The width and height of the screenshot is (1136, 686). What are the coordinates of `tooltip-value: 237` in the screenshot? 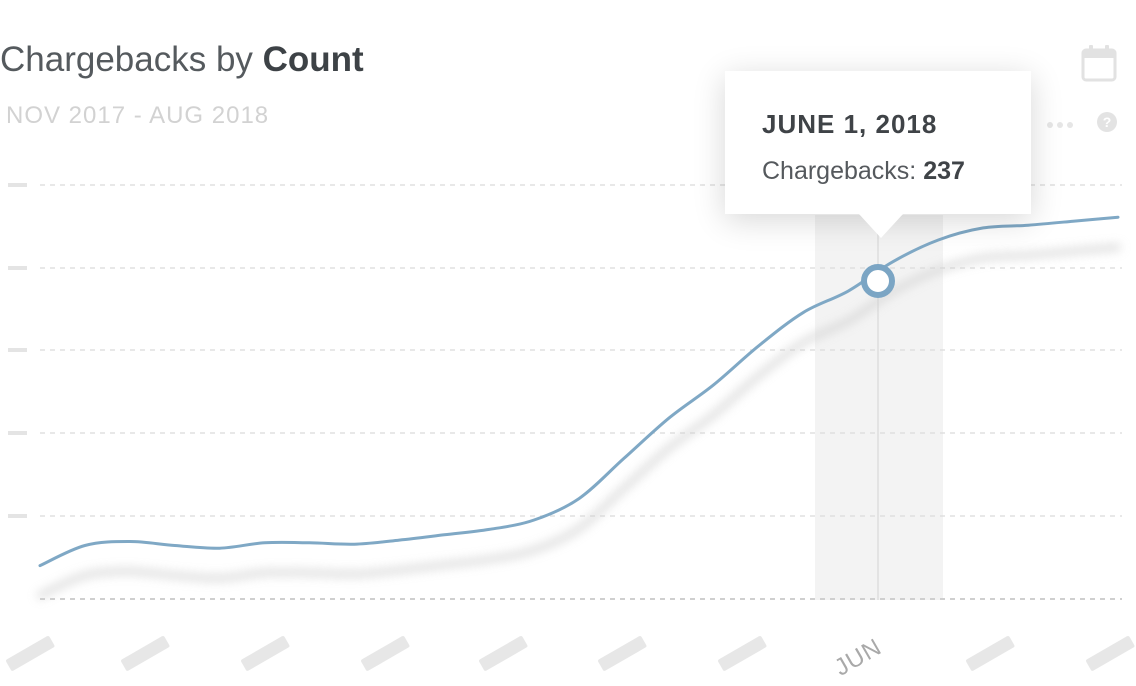 It's located at (944, 171).